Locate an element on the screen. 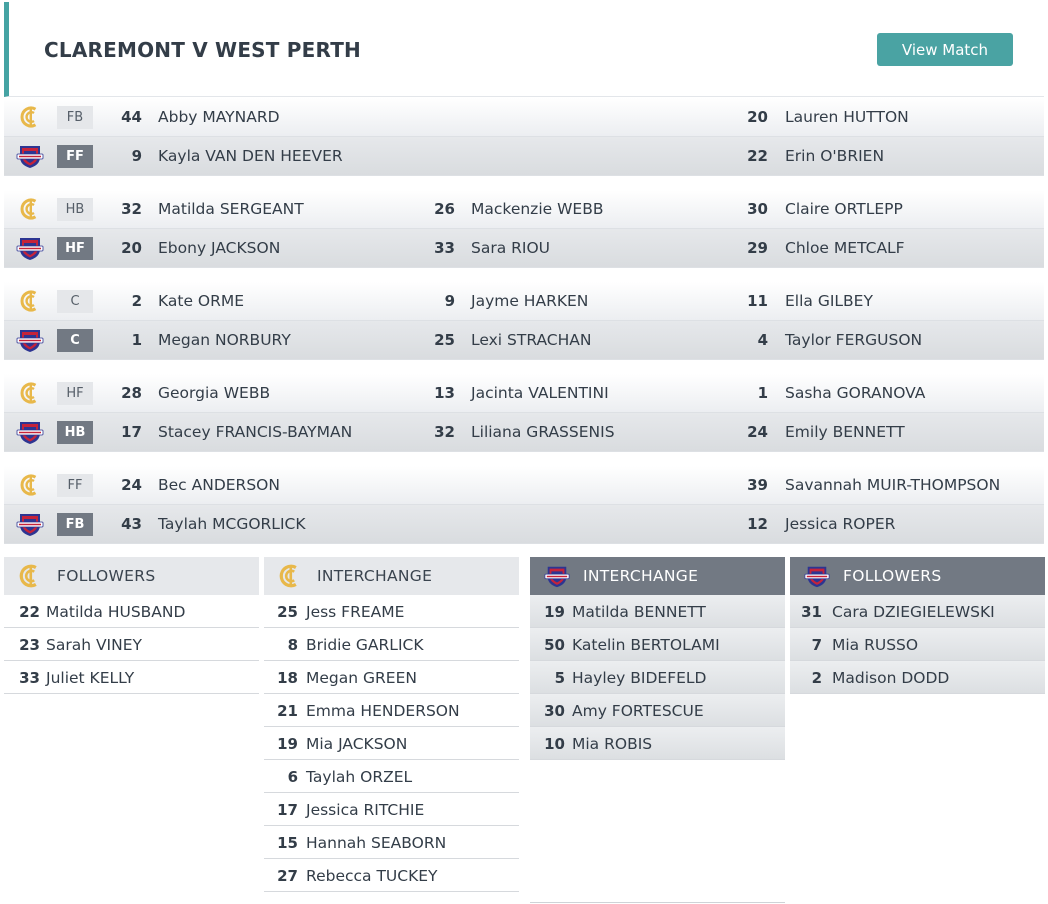  player-name: Erin O'BRIEN is located at coordinates (835, 156).